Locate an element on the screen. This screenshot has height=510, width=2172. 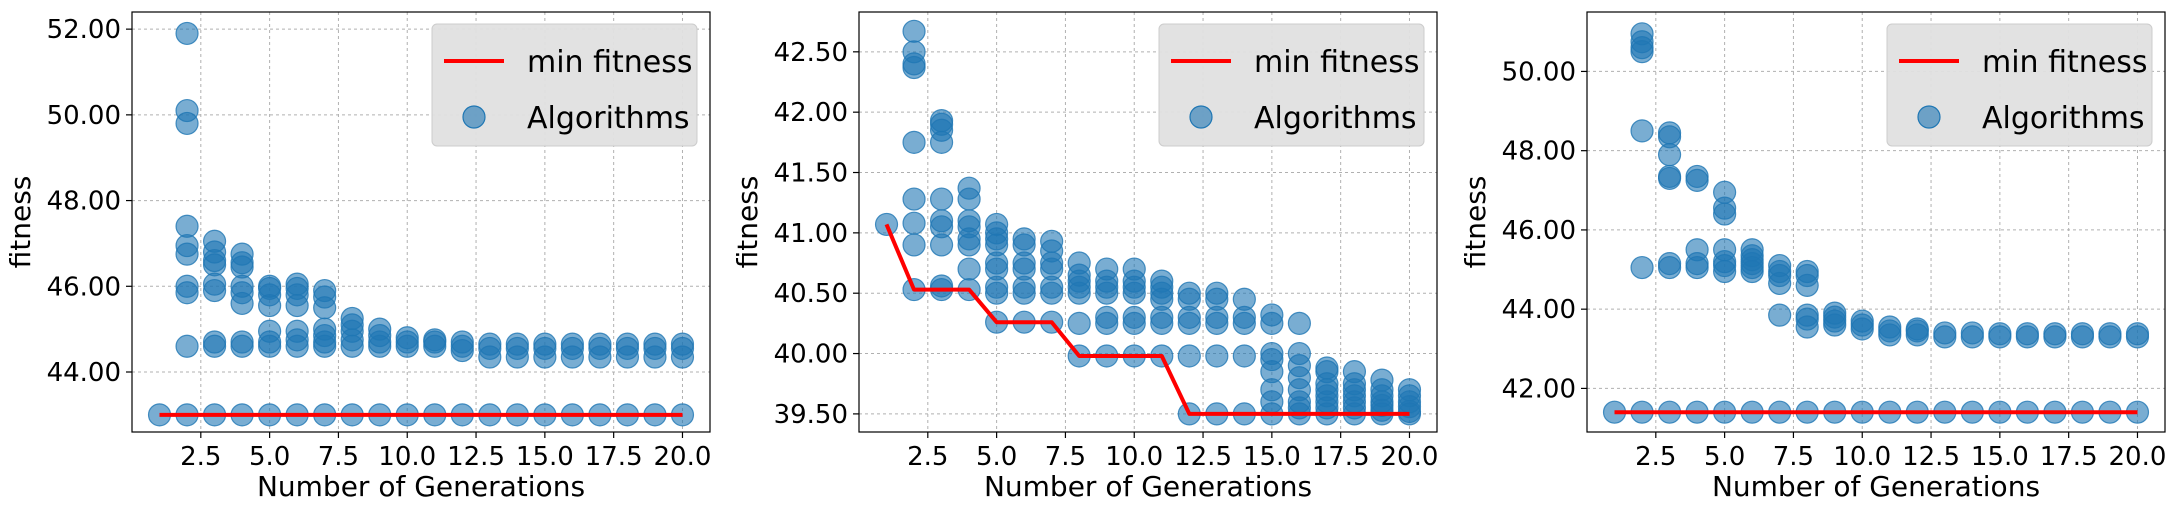
y-tick-label: 44.00 is located at coordinates (84, 373).